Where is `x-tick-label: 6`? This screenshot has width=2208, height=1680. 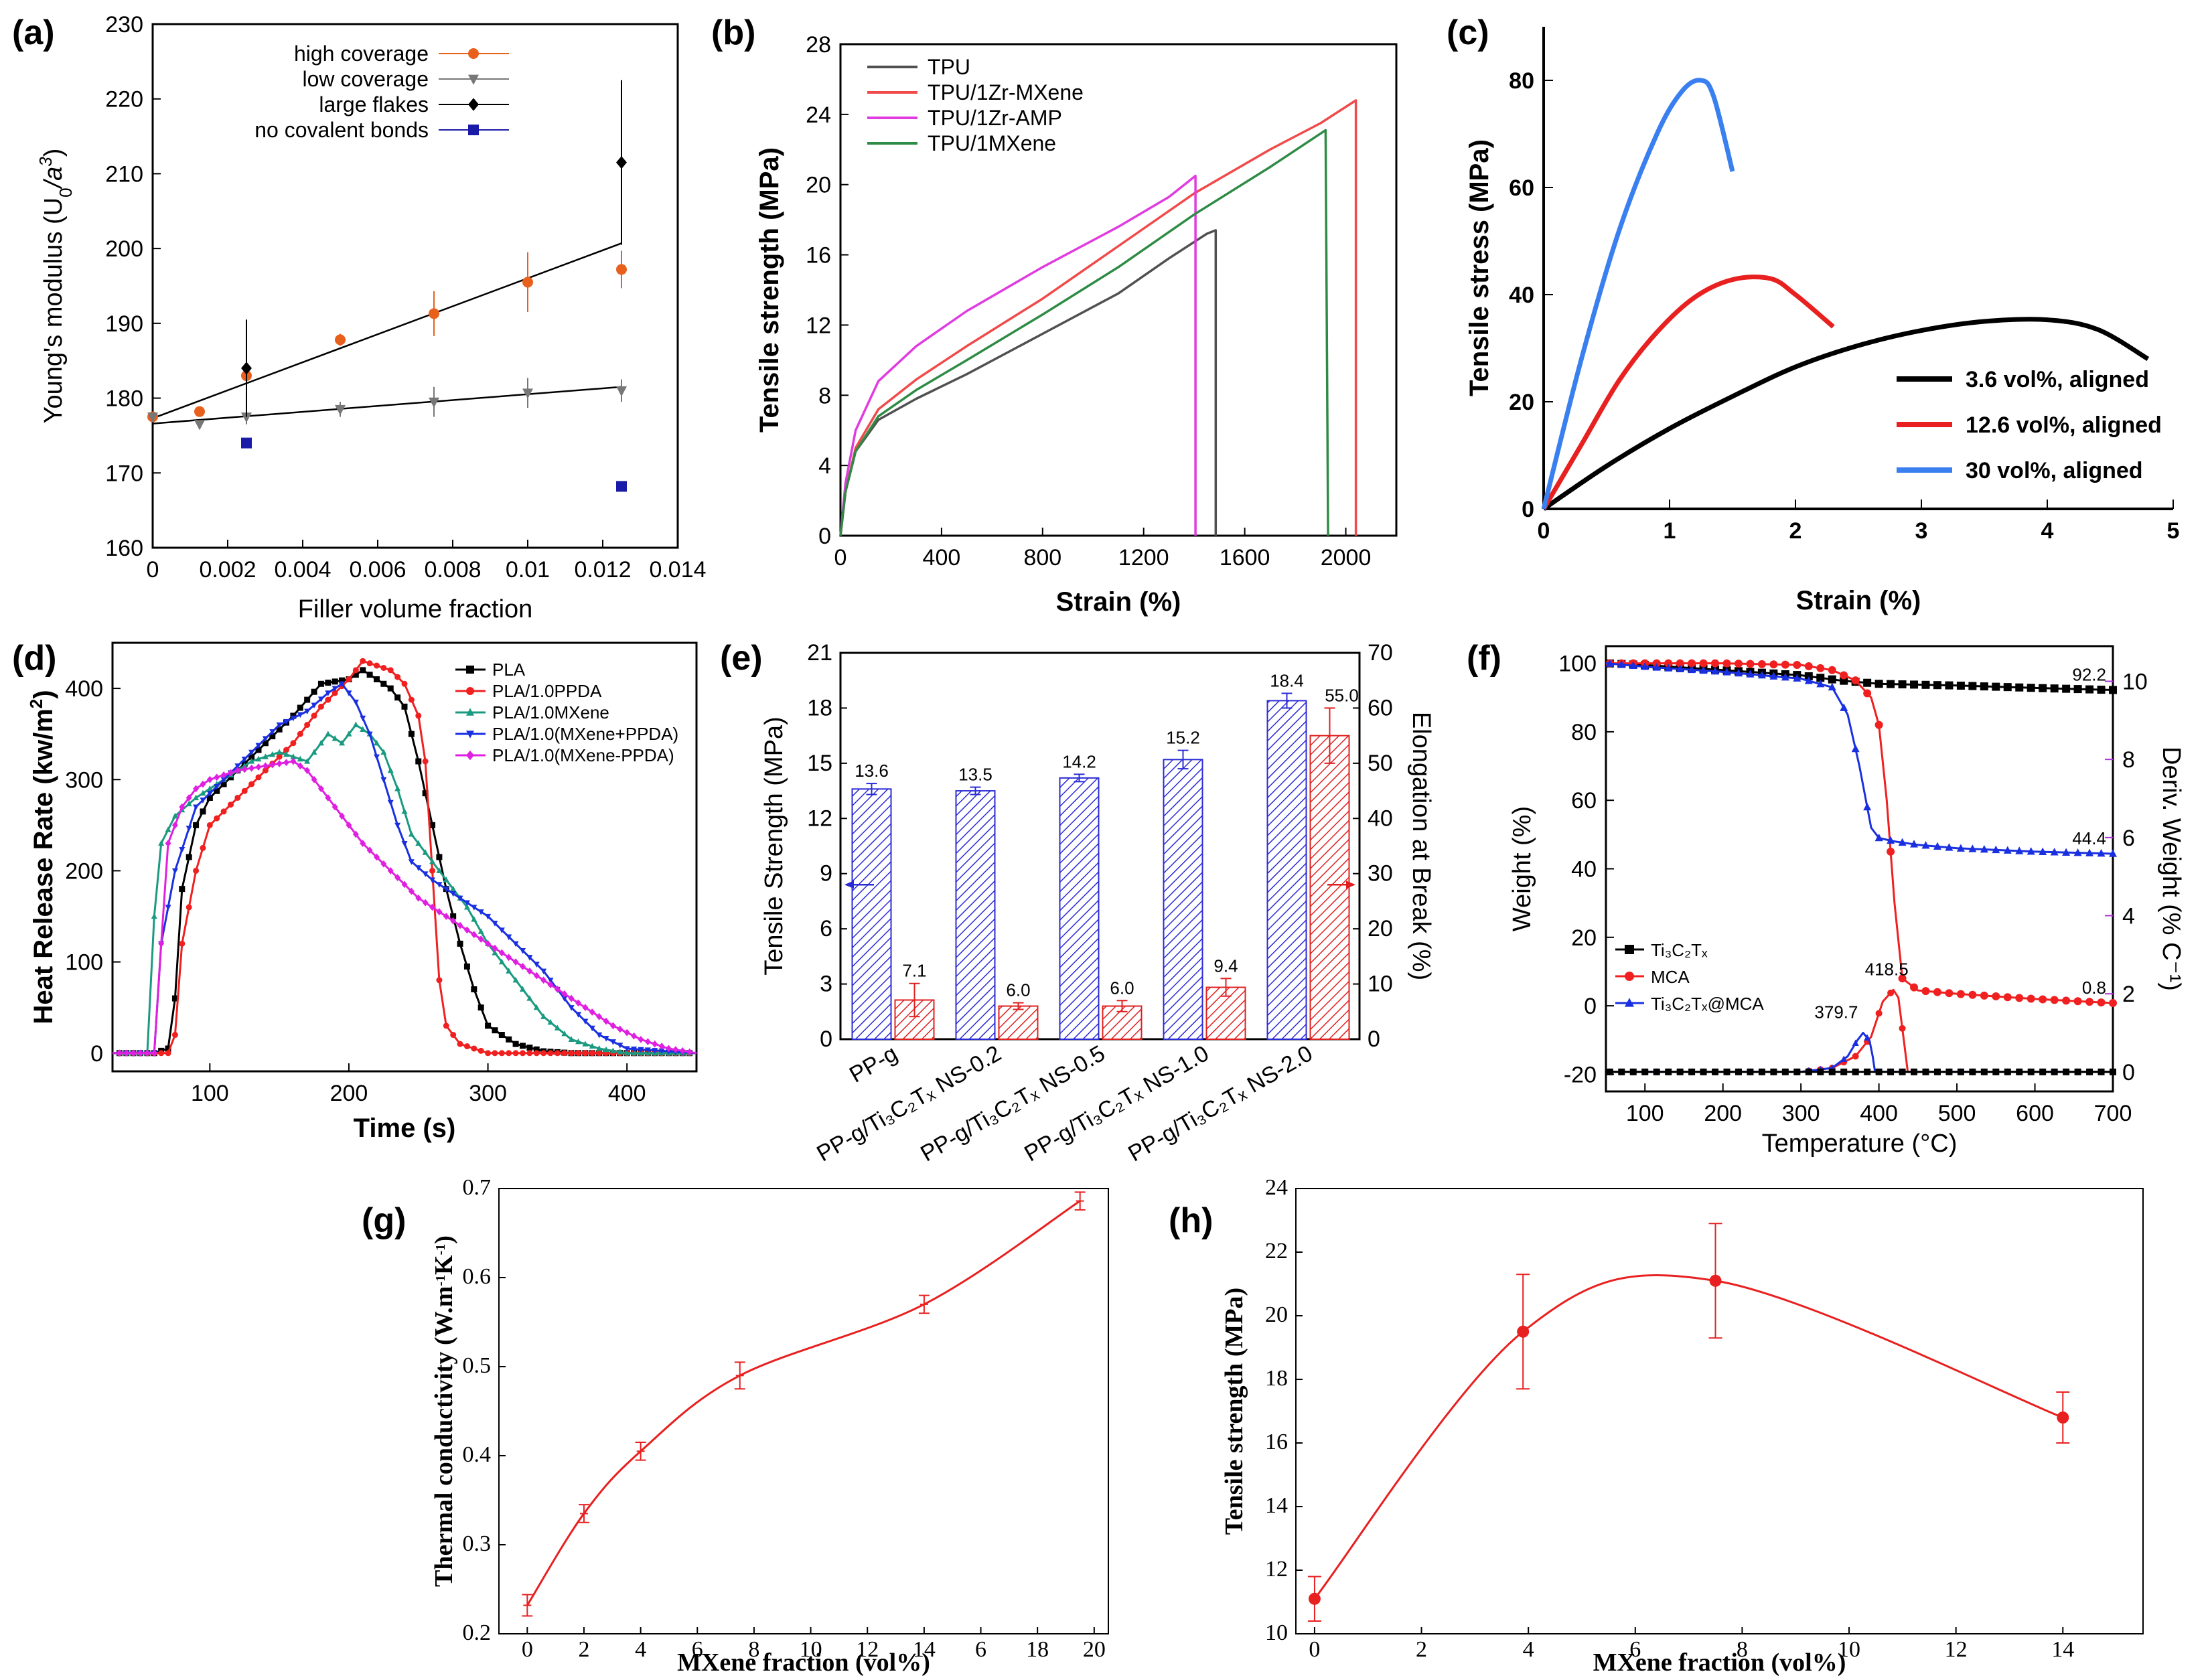 x-tick-label: 6 is located at coordinates (697, 1649).